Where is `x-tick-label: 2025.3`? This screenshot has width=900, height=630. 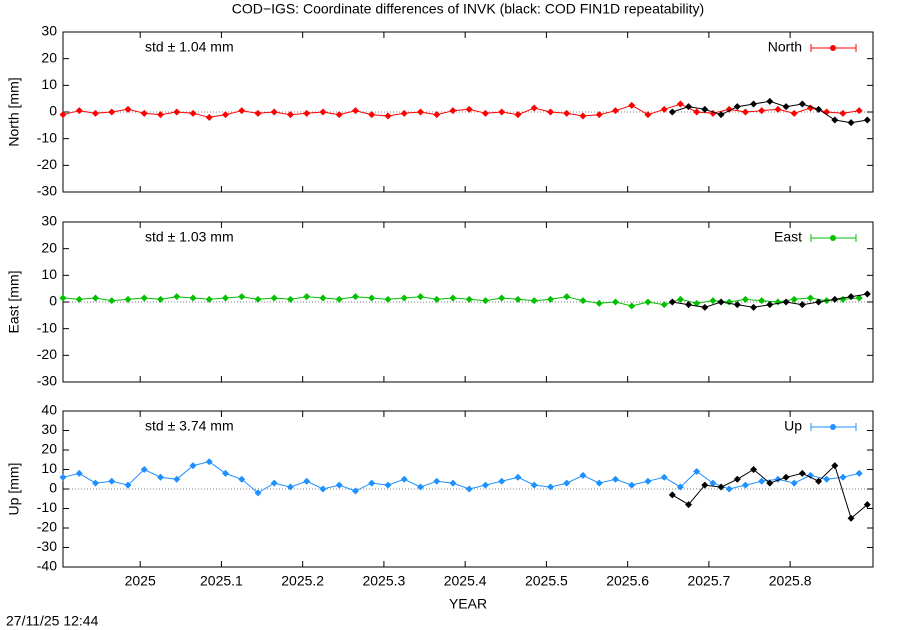
x-tick-label: 2025.3 is located at coordinates (383, 581).